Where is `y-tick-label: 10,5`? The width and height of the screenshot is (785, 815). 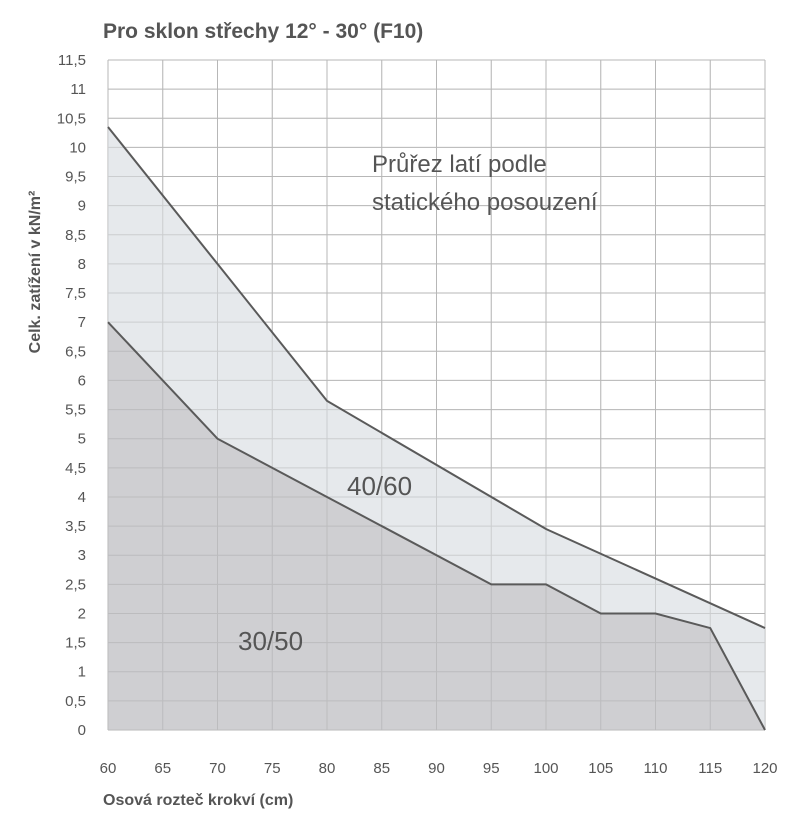 y-tick-label: 10,5 is located at coordinates (71, 118).